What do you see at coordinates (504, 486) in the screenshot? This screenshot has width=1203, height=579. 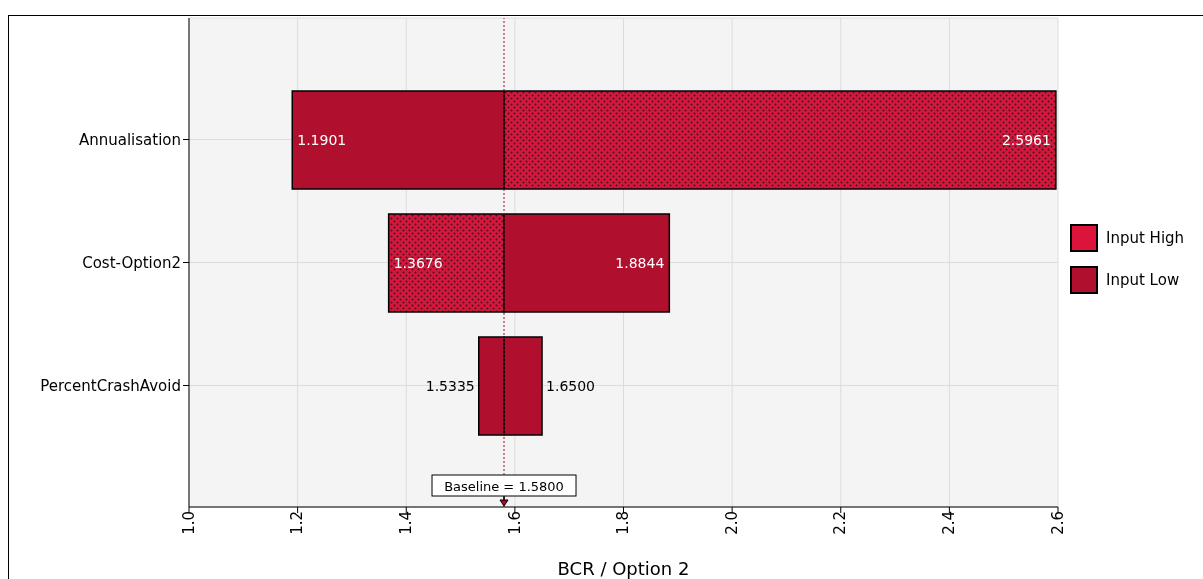 I see `ref-line-label: Baseline = 1.5800` at bounding box center [504, 486].